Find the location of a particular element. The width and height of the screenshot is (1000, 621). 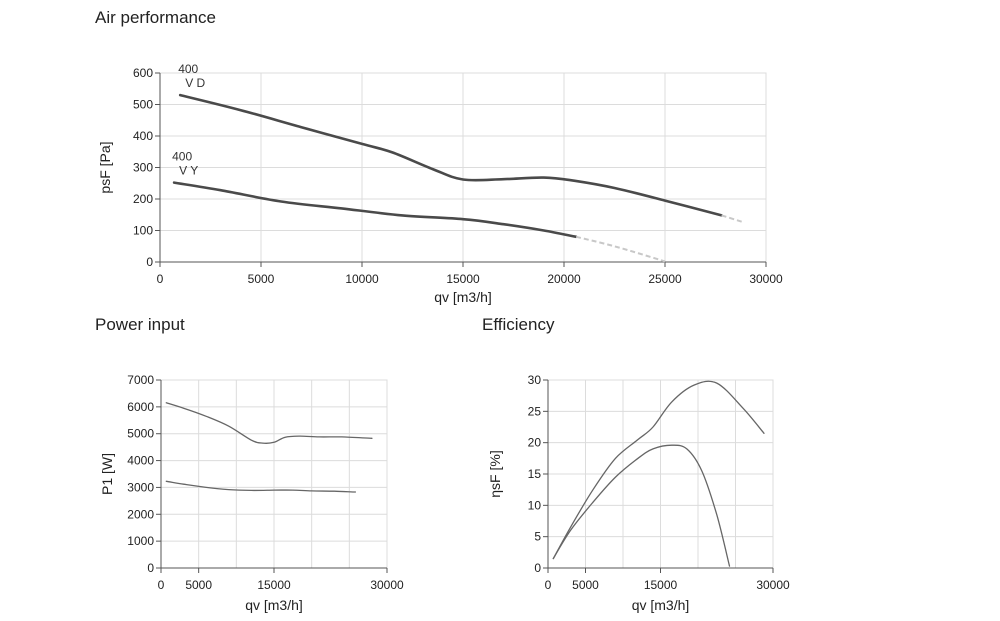

y-axis-label: P1 [W] is located at coordinates (107, 474).